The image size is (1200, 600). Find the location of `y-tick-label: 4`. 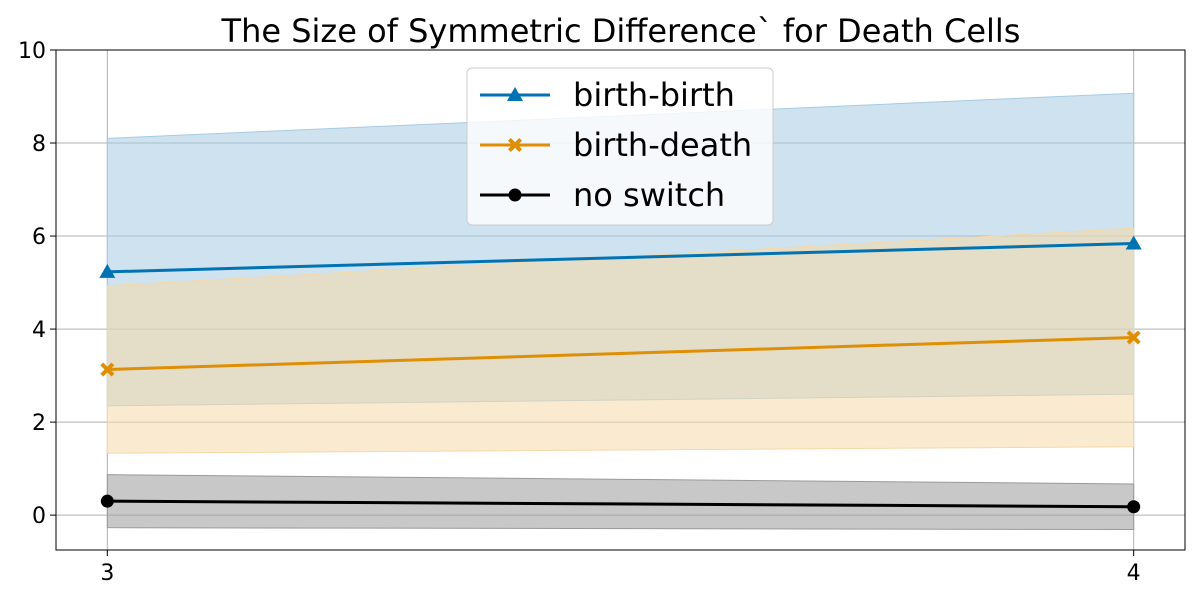

y-tick-label: 4 is located at coordinates (39, 330).